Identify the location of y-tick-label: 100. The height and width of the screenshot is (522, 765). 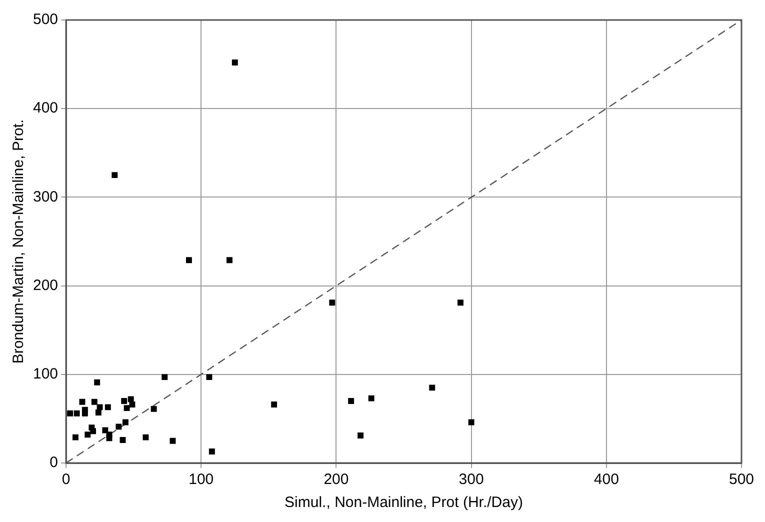
(45, 374).